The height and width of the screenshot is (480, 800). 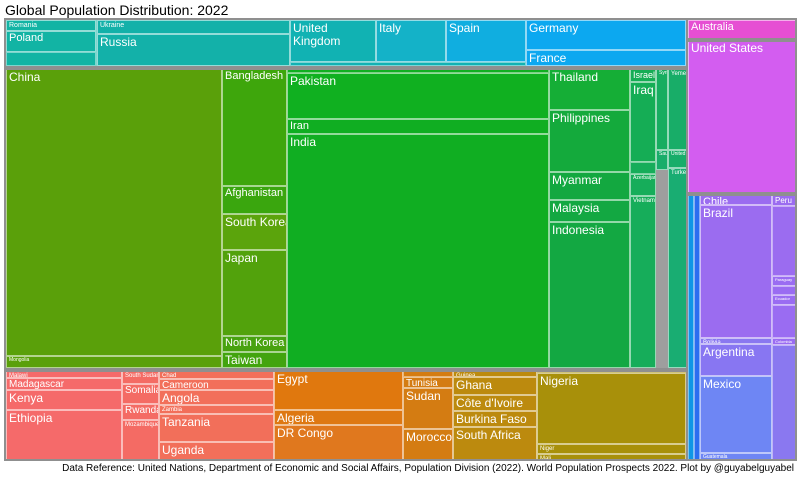 I want to click on tile-ecuador: Ecuador, so click(x=784, y=300).